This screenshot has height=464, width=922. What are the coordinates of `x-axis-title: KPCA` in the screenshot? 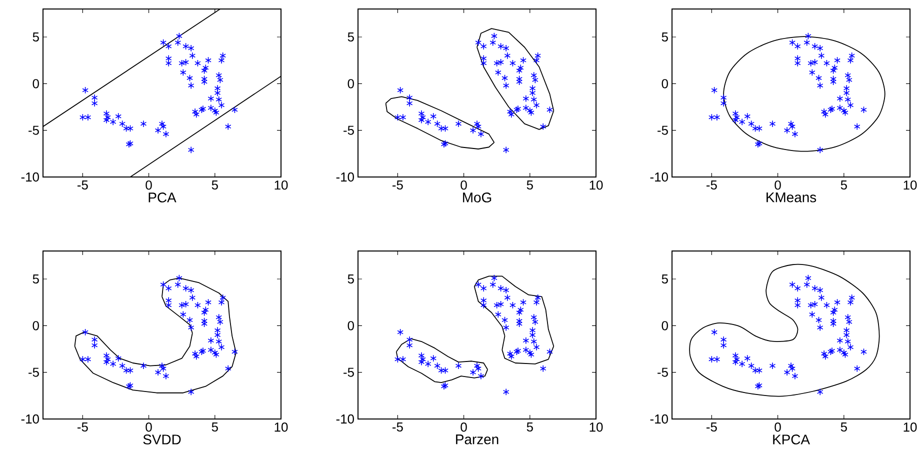 It's located at (791, 439).